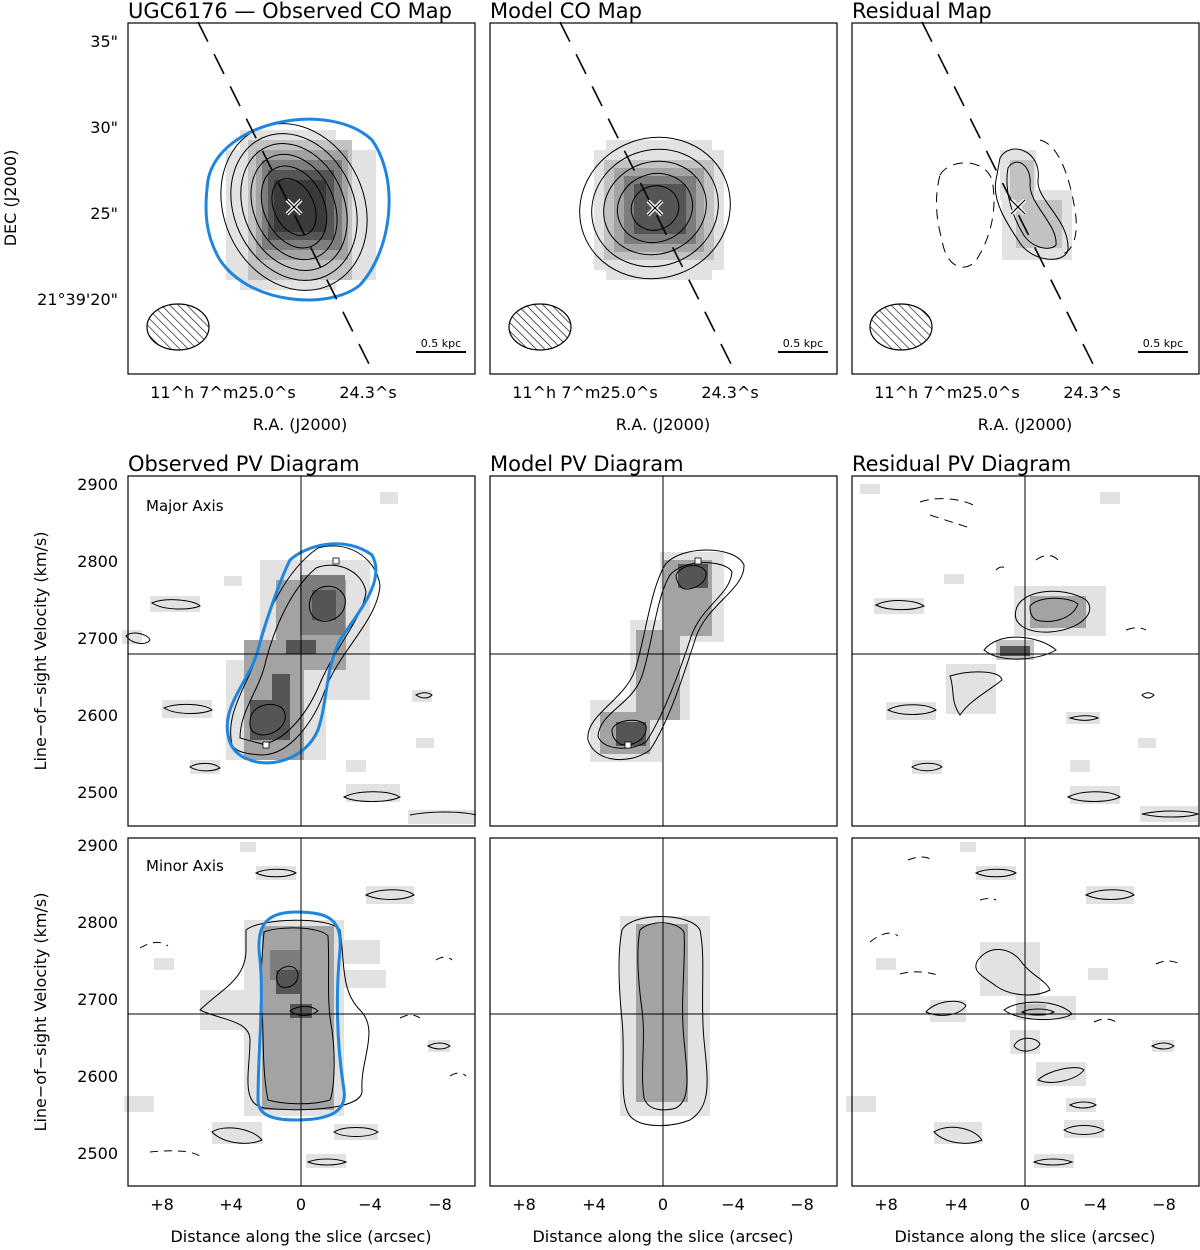  I want to click on residual-pv-minor-negative-contours, so click(1025, 939).